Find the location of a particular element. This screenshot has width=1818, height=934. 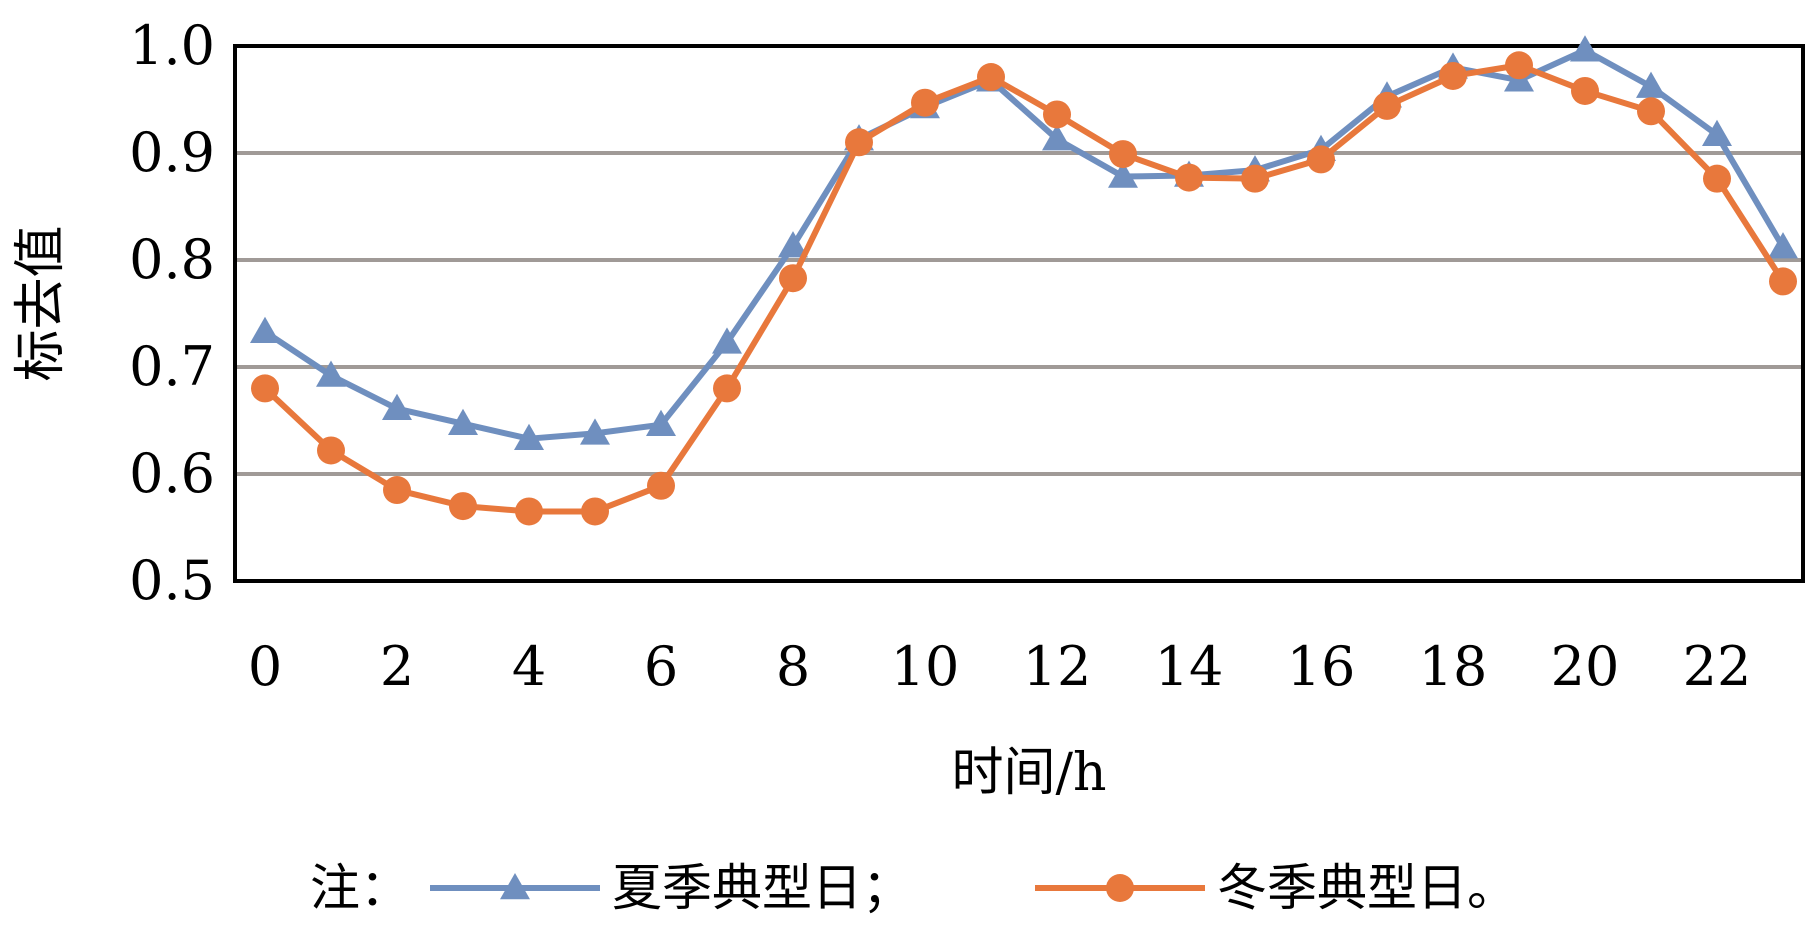

x-tick-label: 8 is located at coordinates (793, 666).